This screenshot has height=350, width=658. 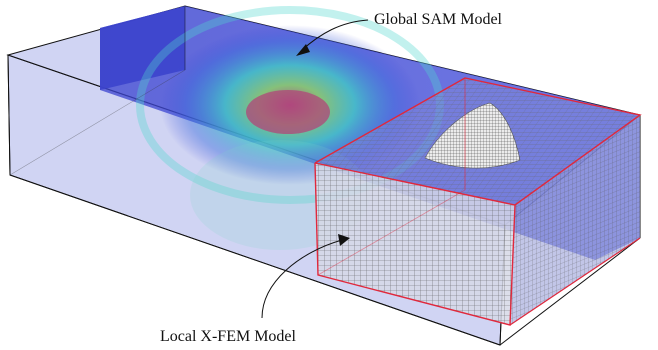 I want to click on stress-field-hotspot, so click(x=288, y=112).